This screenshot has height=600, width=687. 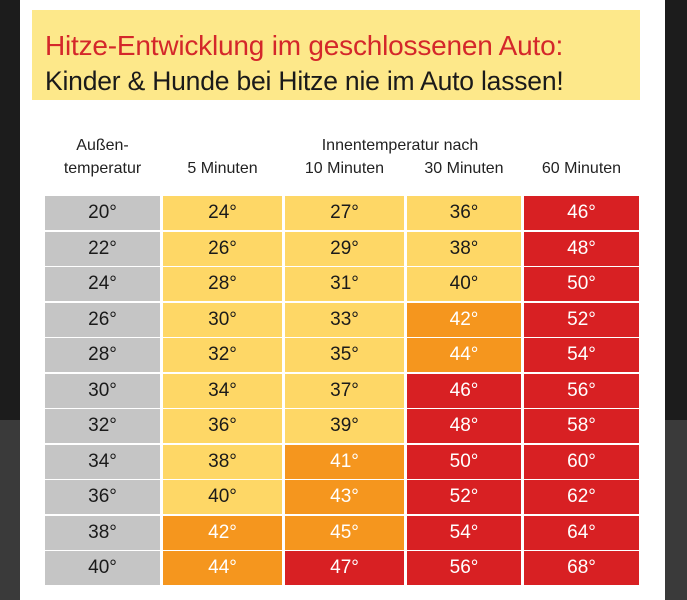 I want to click on temp-10min-cell: 39°, so click(x=344, y=426).